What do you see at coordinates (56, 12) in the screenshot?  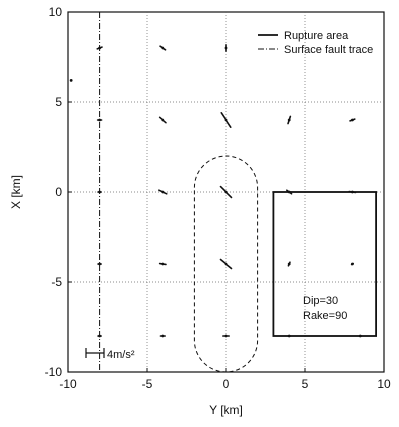 I see `y-tick-label: 10` at bounding box center [56, 12].